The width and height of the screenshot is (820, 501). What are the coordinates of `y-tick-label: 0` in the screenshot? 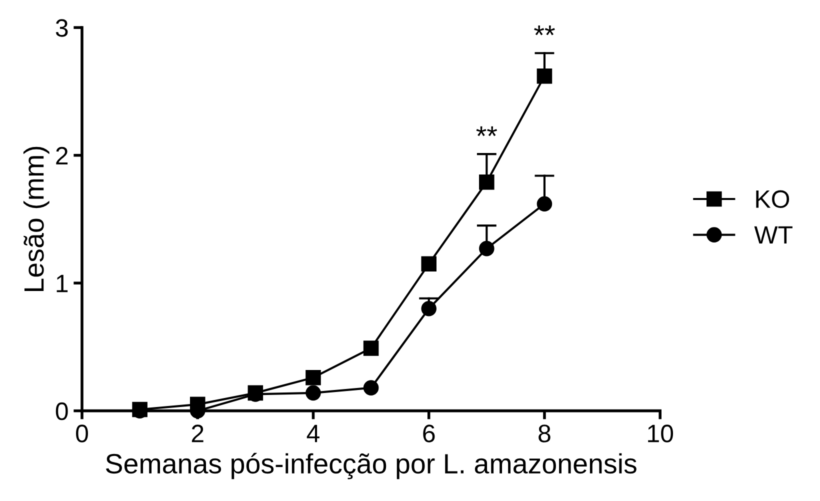 It's located at (62, 411).